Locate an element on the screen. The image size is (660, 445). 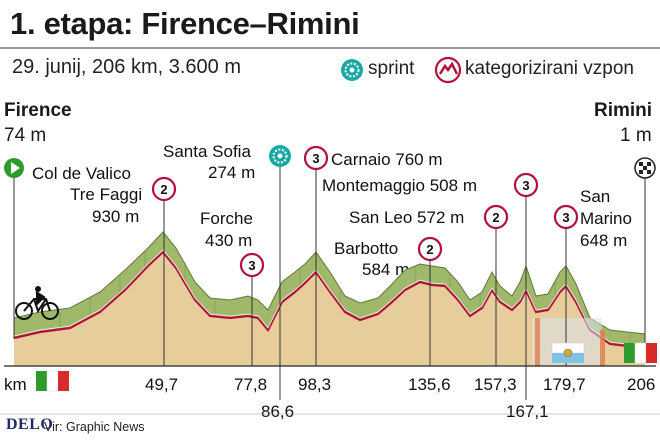
climb-label-carnaio: Carnaio 760 m is located at coordinates (387, 159).